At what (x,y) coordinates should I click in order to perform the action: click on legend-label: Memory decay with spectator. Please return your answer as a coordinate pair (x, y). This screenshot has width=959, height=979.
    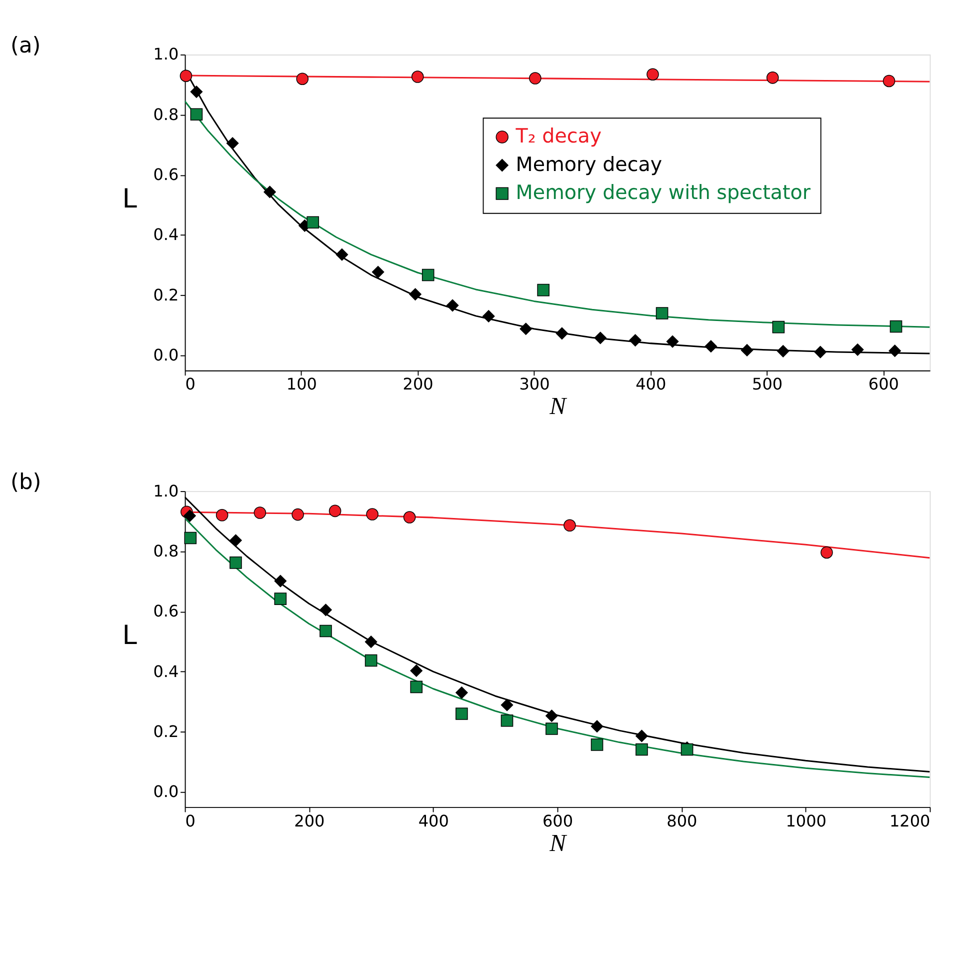
    Looking at the image, I should click on (664, 192).